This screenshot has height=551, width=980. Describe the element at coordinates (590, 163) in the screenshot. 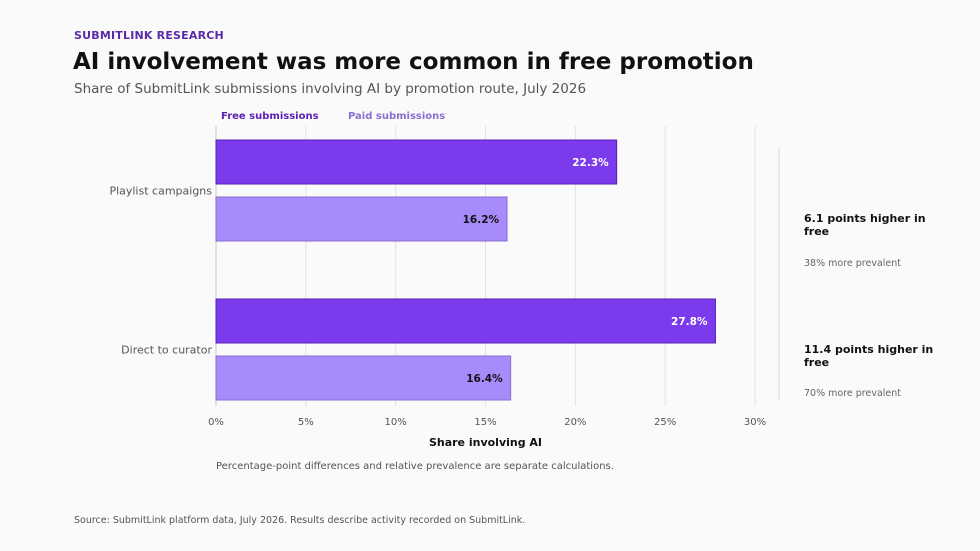

I see `data-label: 22.3%` at that location.